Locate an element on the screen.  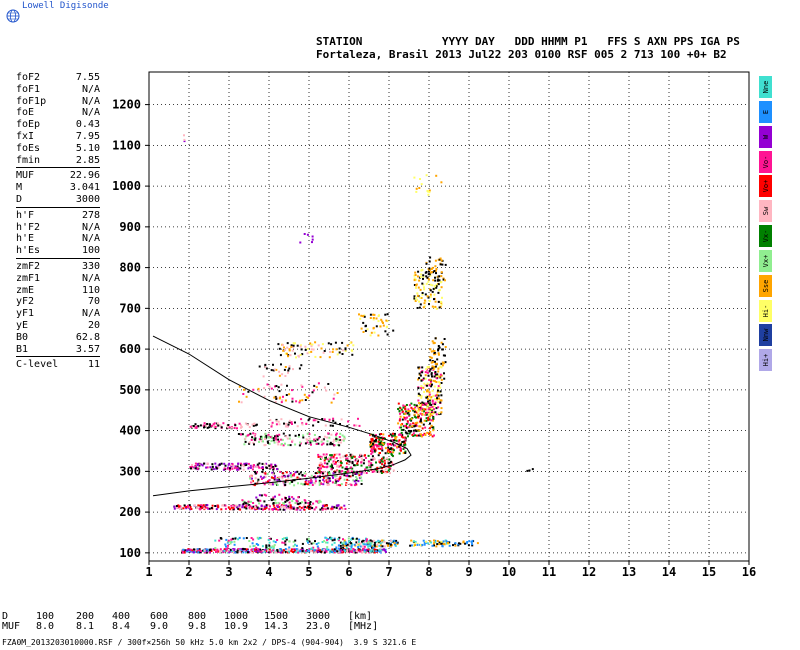
param-name: yF2 is located at coordinates (25, 302).